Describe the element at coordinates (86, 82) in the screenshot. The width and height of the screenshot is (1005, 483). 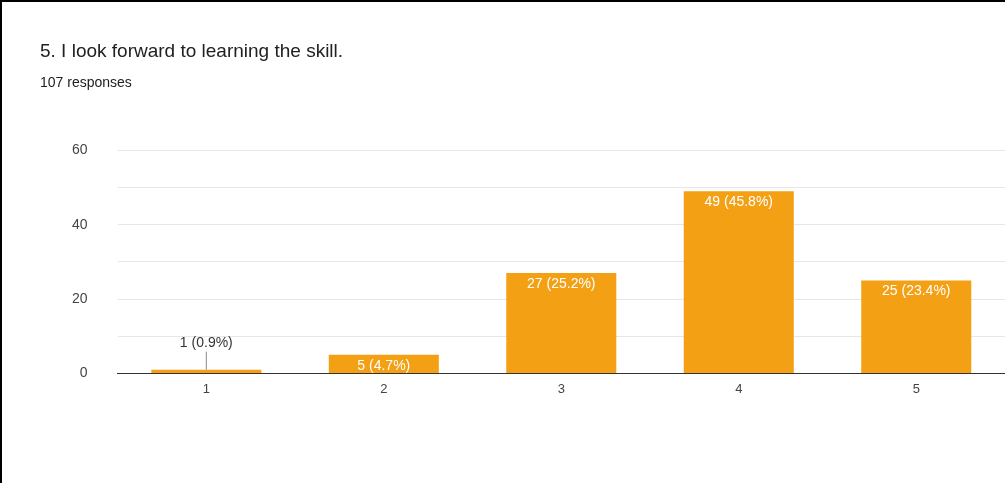
I see `chart-subtitle: 107 responses` at that location.